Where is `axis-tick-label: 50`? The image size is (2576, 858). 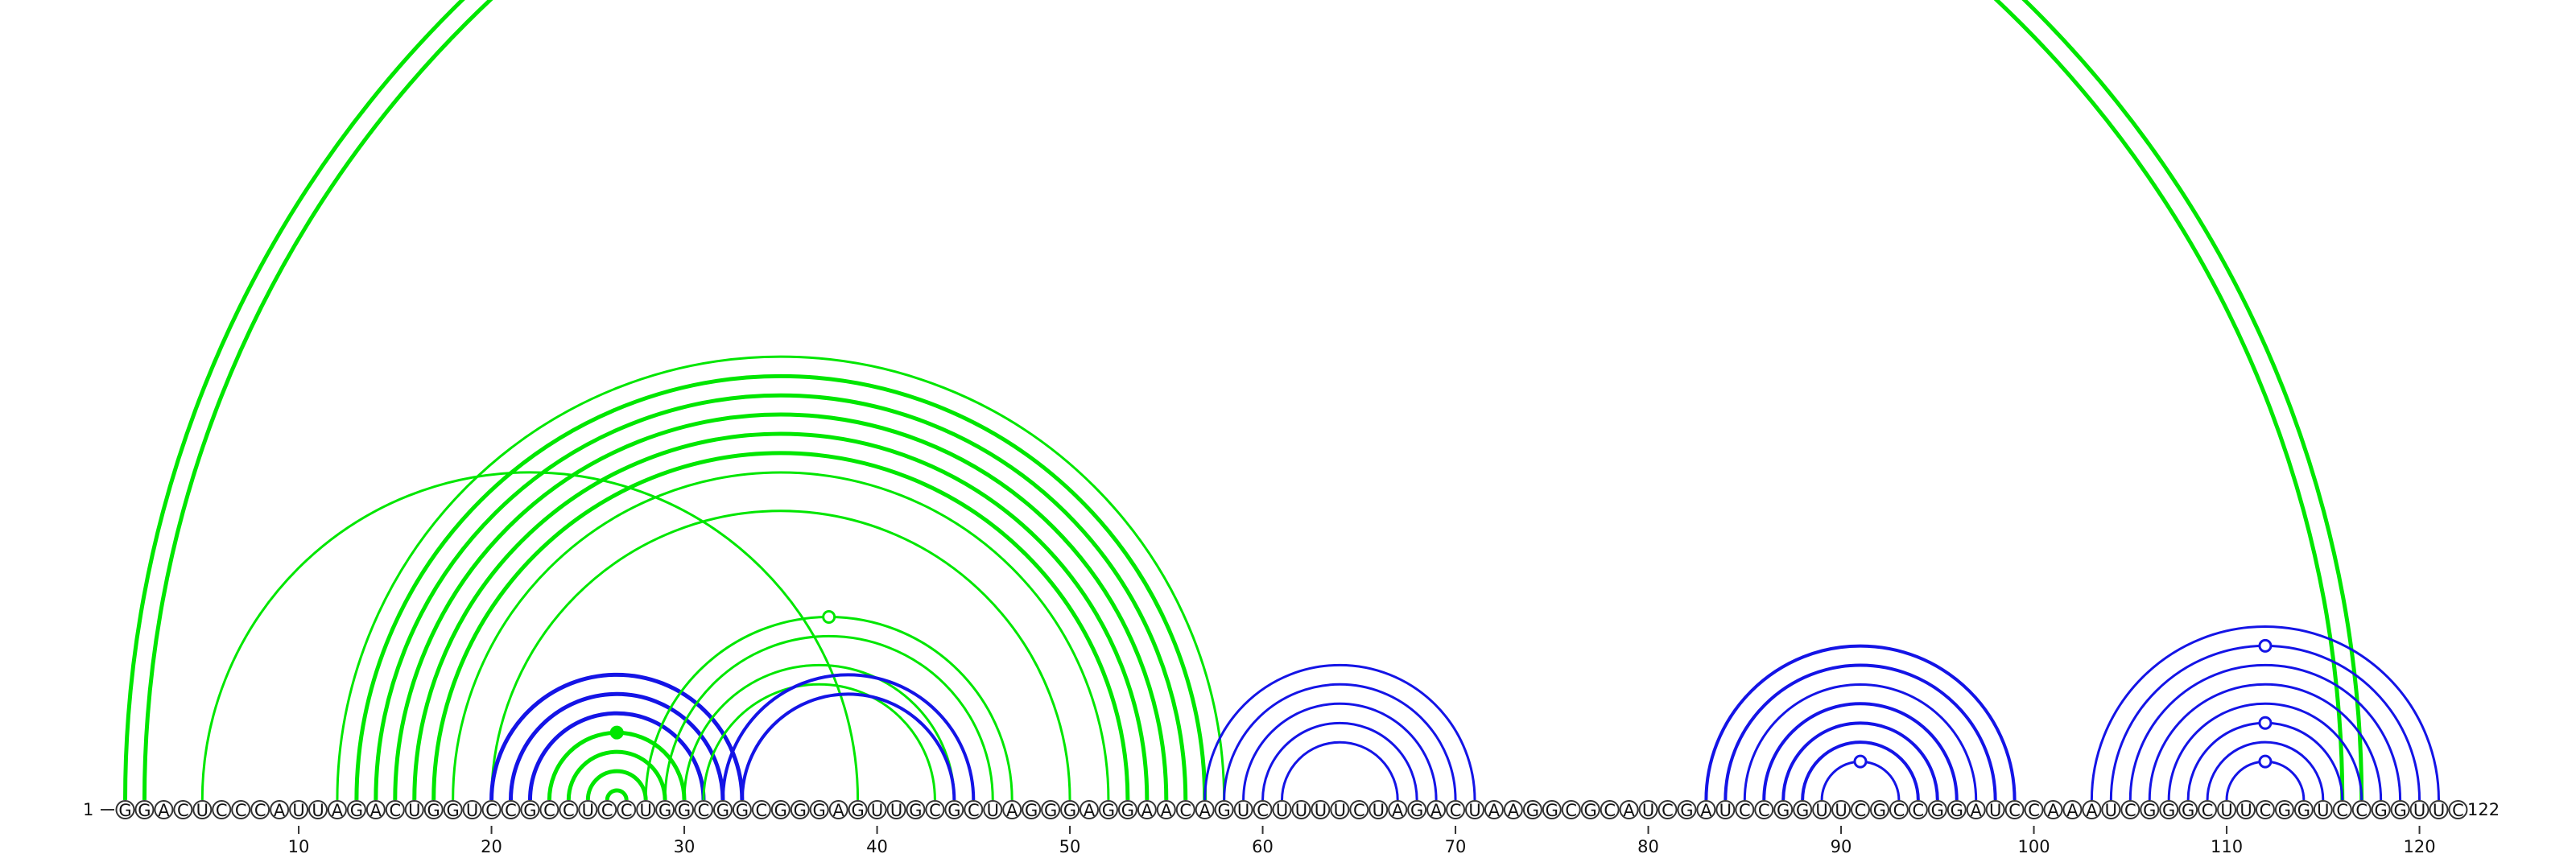 axis-tick-label: 50 is located at coordinates (1070, 847).